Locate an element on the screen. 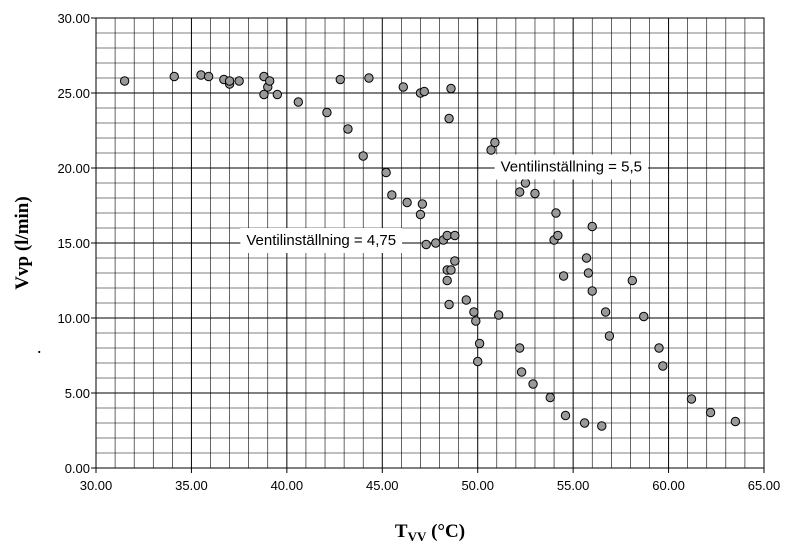 Image resolution: width=792 pixels, height=544 pixels. x-axis-title-subscript: VV is located at coordinates (417, 536).